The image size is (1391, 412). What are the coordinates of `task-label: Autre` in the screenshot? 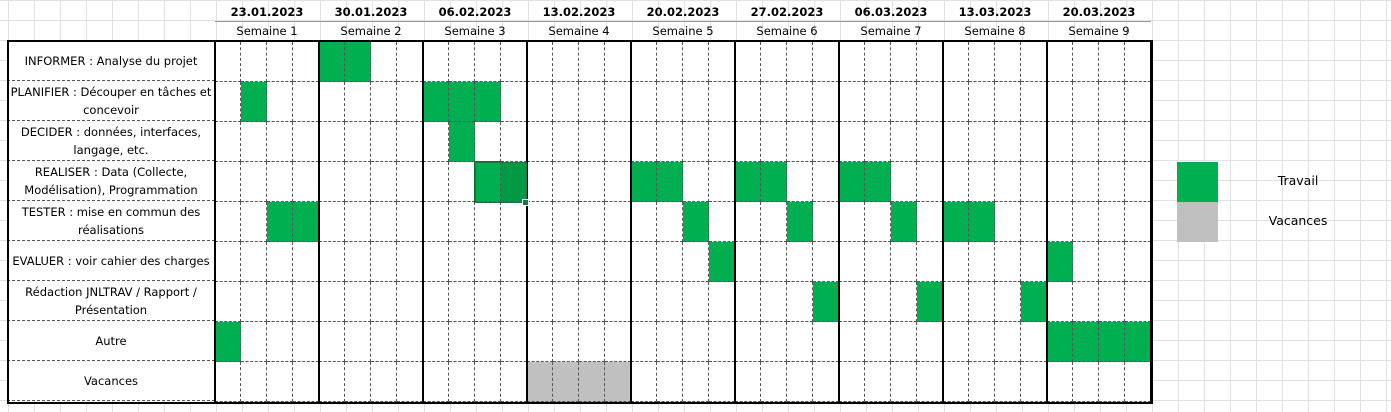 It's located at (111, 341).